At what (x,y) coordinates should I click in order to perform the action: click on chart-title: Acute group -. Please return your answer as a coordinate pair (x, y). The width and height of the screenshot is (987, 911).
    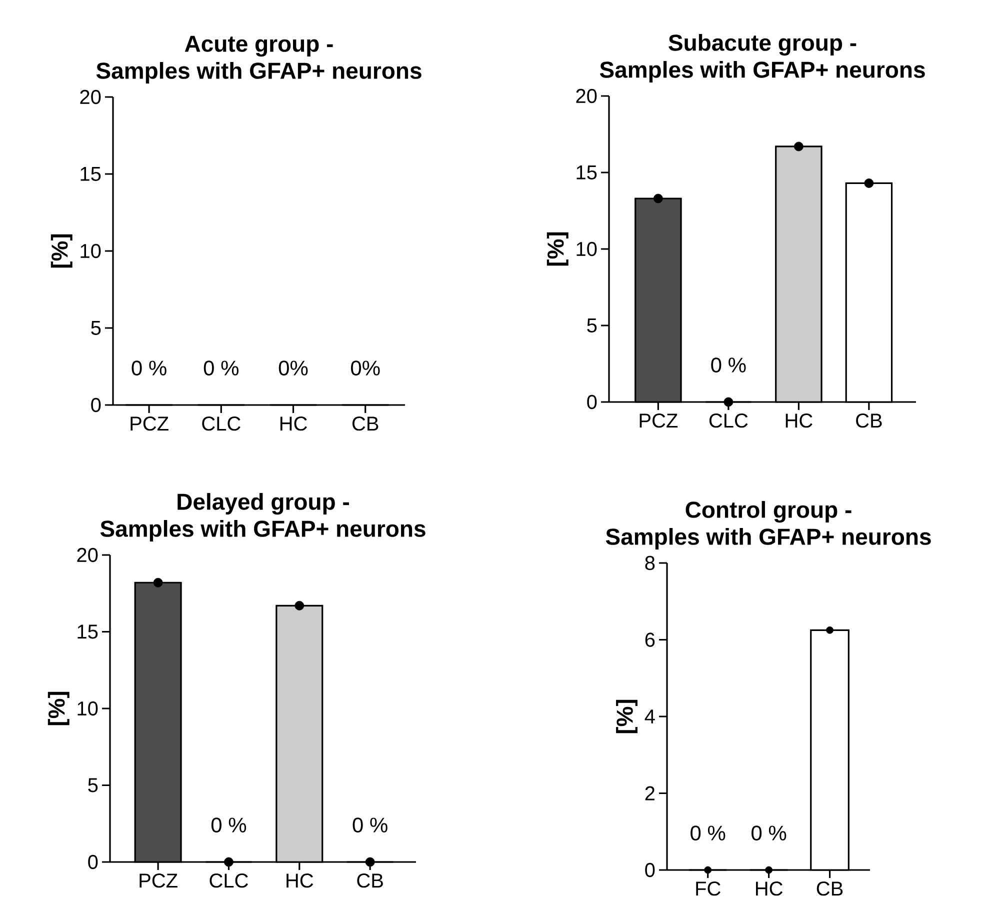
    Looking at the image, I should click on (258, 46).